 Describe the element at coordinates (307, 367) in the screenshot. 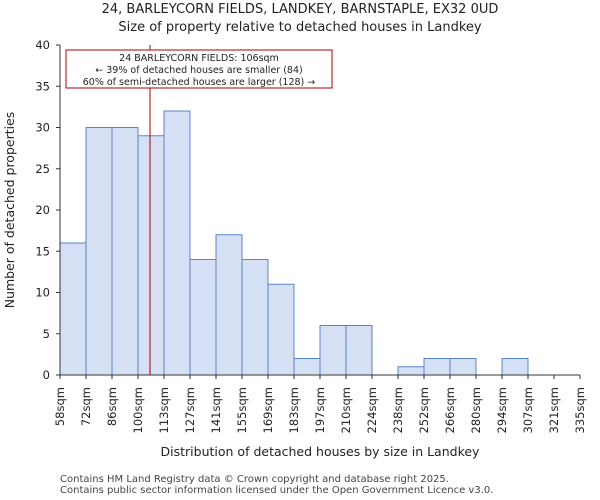

I see `bar-183sqm` at that location.